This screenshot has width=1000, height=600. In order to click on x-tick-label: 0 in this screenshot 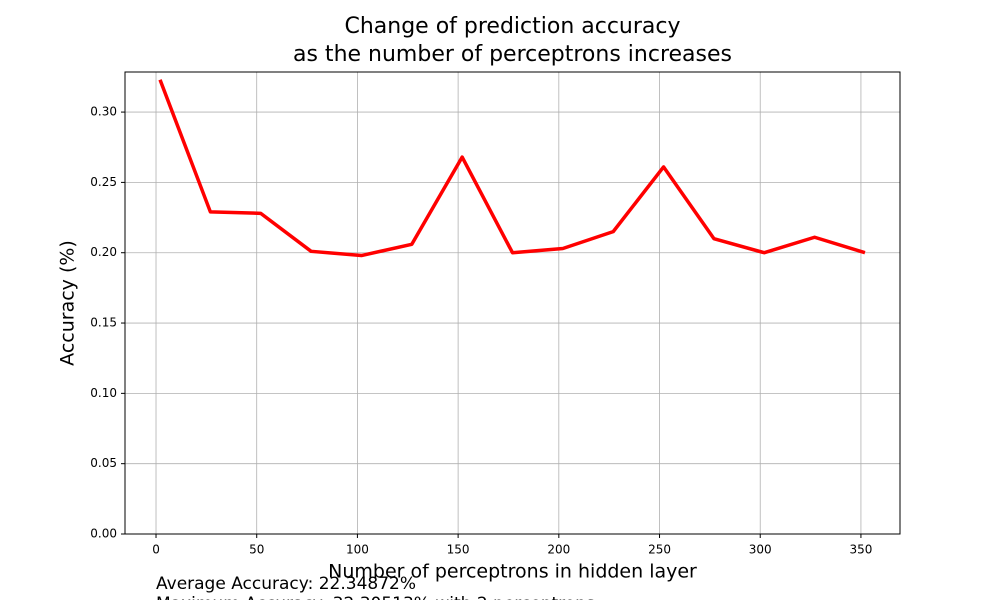, I will do `click(156, 550)`.